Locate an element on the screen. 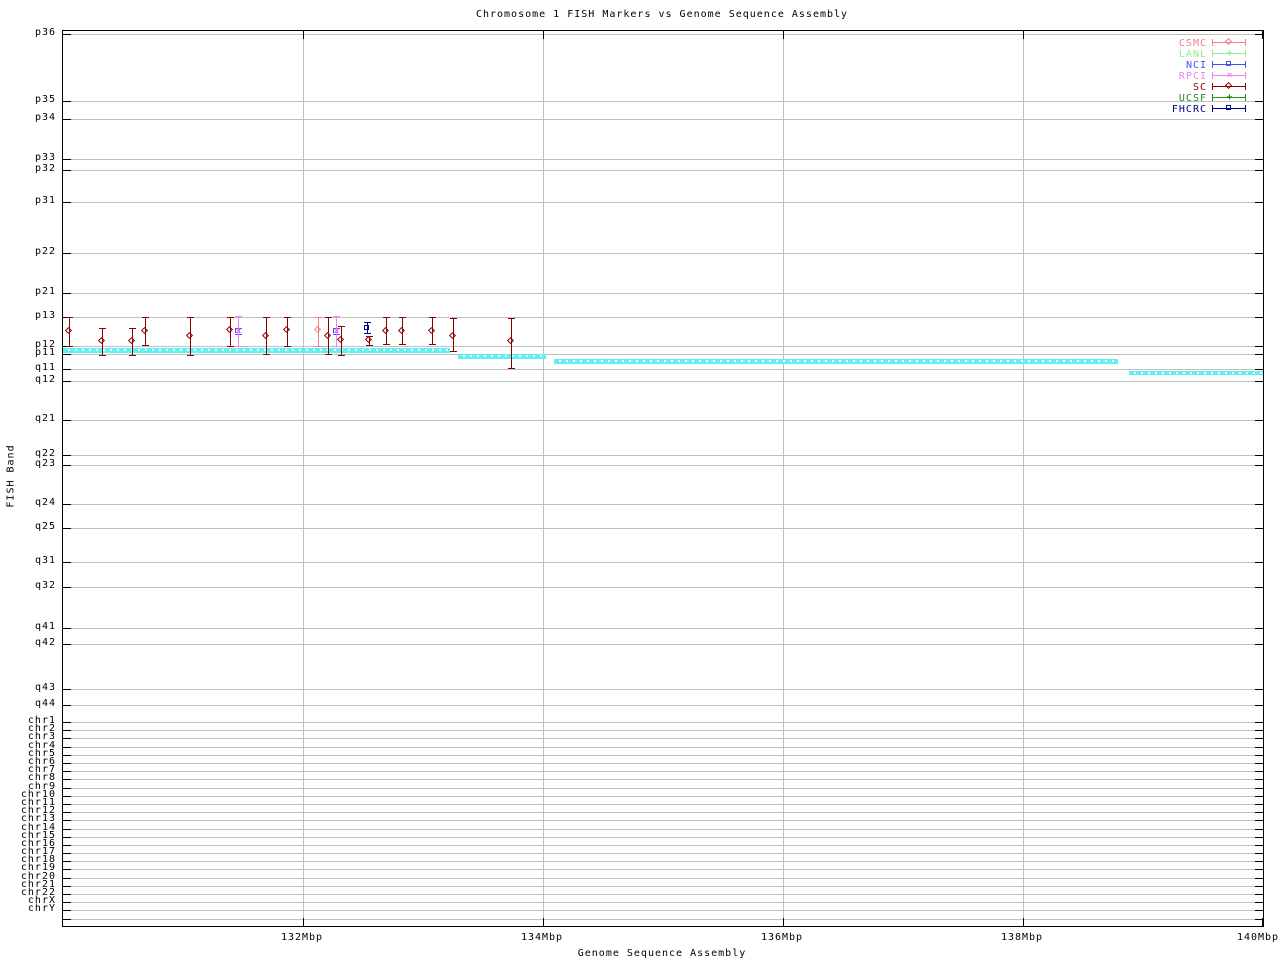  y-tick-label: chr21 is located at coordinates (38, 884).